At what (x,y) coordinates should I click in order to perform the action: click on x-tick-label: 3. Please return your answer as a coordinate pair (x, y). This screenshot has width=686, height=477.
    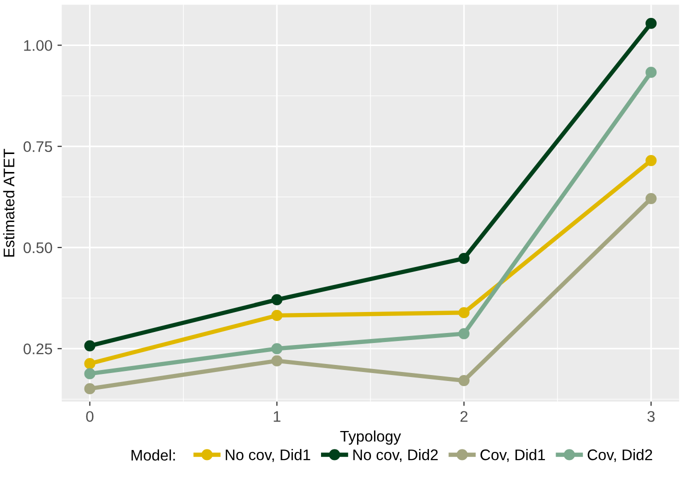
    Looking at the image, I should click on (651, 416).